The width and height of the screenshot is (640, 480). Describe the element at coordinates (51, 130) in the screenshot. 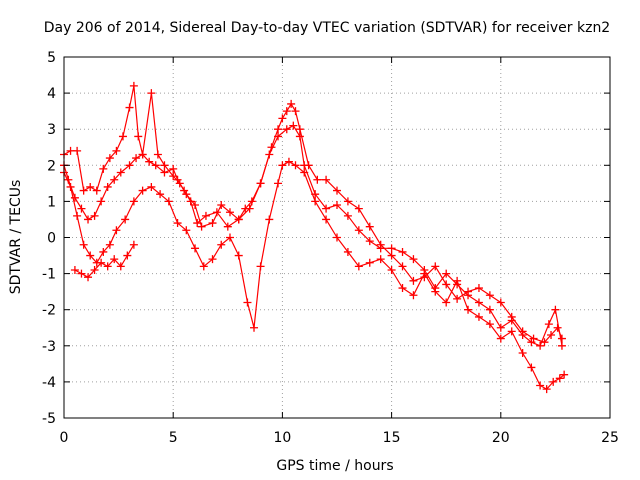

I see `y-tick-label: 3` at that location.